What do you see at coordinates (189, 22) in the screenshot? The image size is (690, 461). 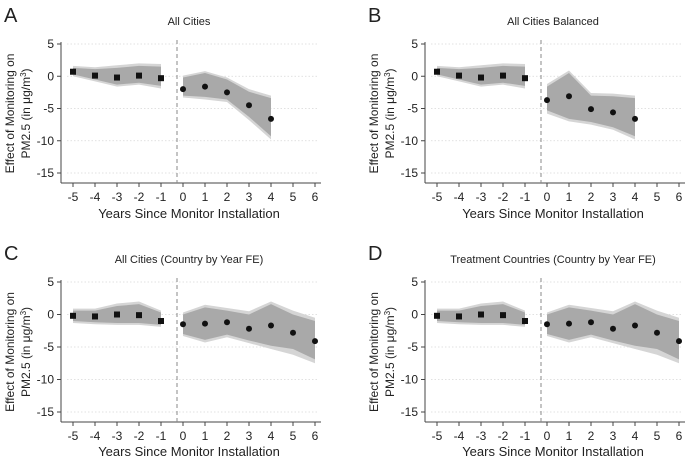 I see `panel-title: All Cities` at bounding box center [189, 22].